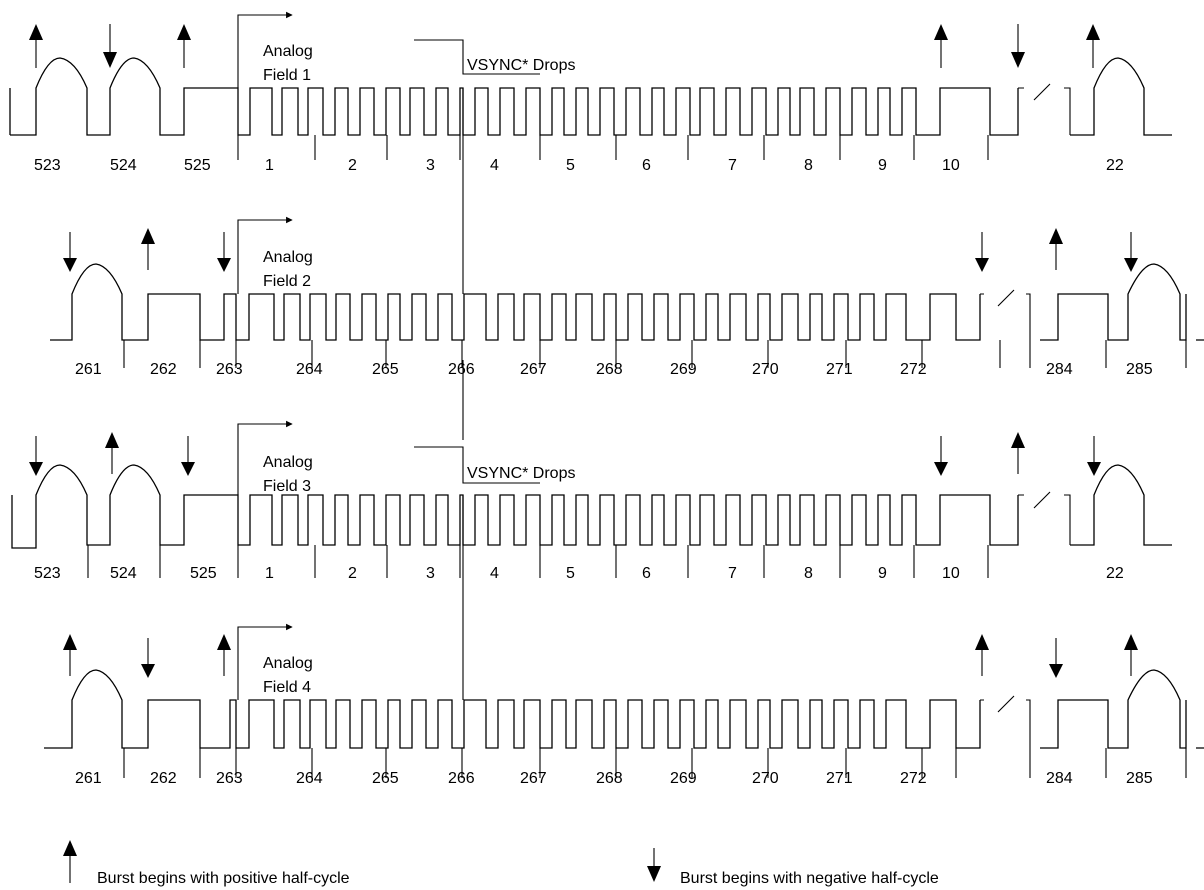 This screenshot has width=1204, height=890. I want to click on line-number: 7, so click(732, 165).